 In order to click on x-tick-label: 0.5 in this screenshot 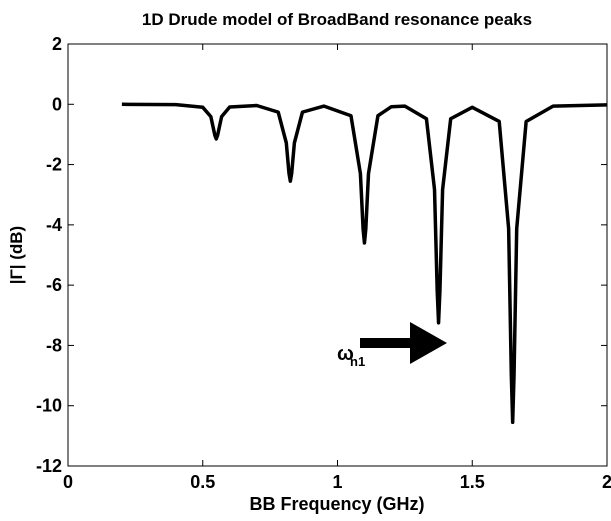, I will do `click(202, 482)`.